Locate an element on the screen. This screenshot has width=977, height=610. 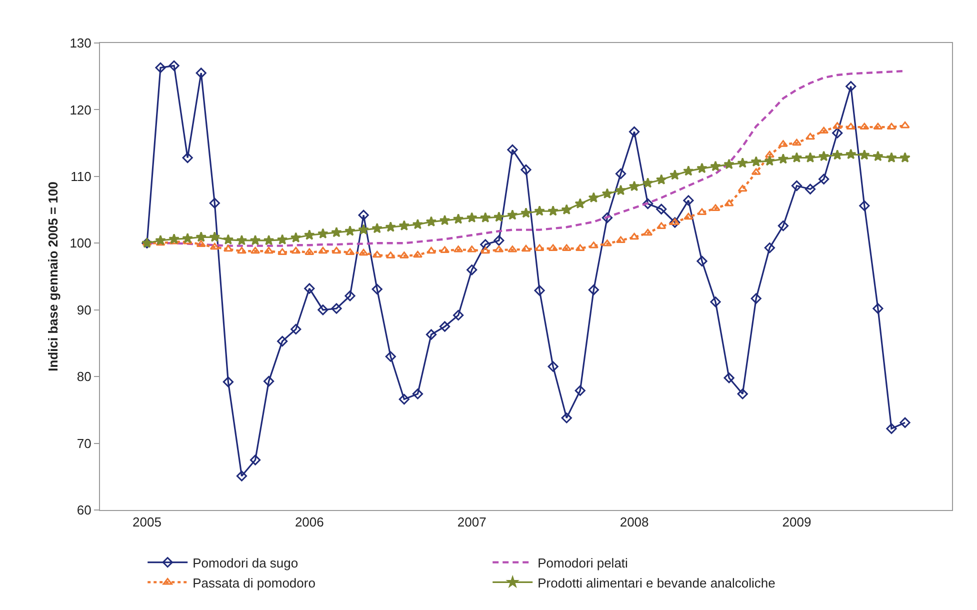
y-tick-label: 130 is located at coordinates (81, 43).